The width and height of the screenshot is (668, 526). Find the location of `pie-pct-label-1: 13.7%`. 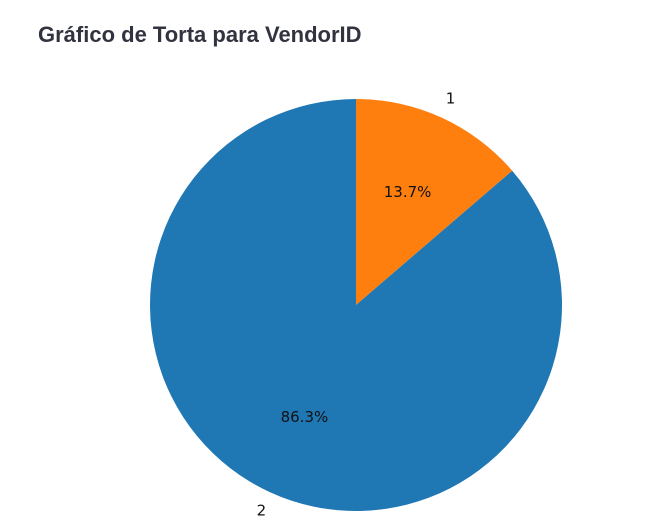

pie-pct-label-1: 13.7% is located at coordinates (408, 192).